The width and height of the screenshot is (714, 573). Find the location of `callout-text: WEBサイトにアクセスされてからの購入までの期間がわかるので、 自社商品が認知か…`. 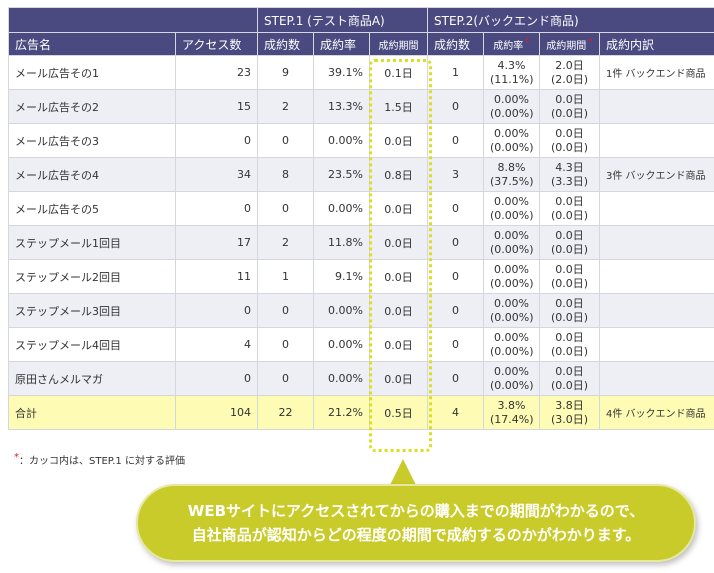

callout-text: WEBサイトにアクセスされてからの購入までの期間がわかるので、 自社商品が認知か… is located at coordinates (416, 523).